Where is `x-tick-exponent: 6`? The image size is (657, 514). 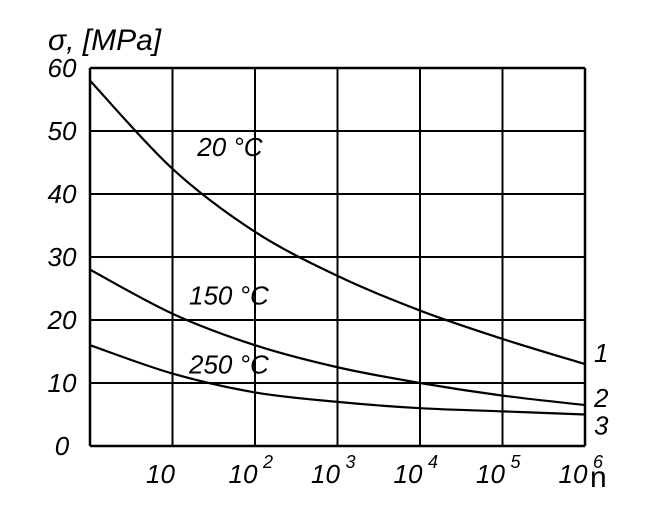
x-tick-exponent: 6 is located at coordinates (598, 462).